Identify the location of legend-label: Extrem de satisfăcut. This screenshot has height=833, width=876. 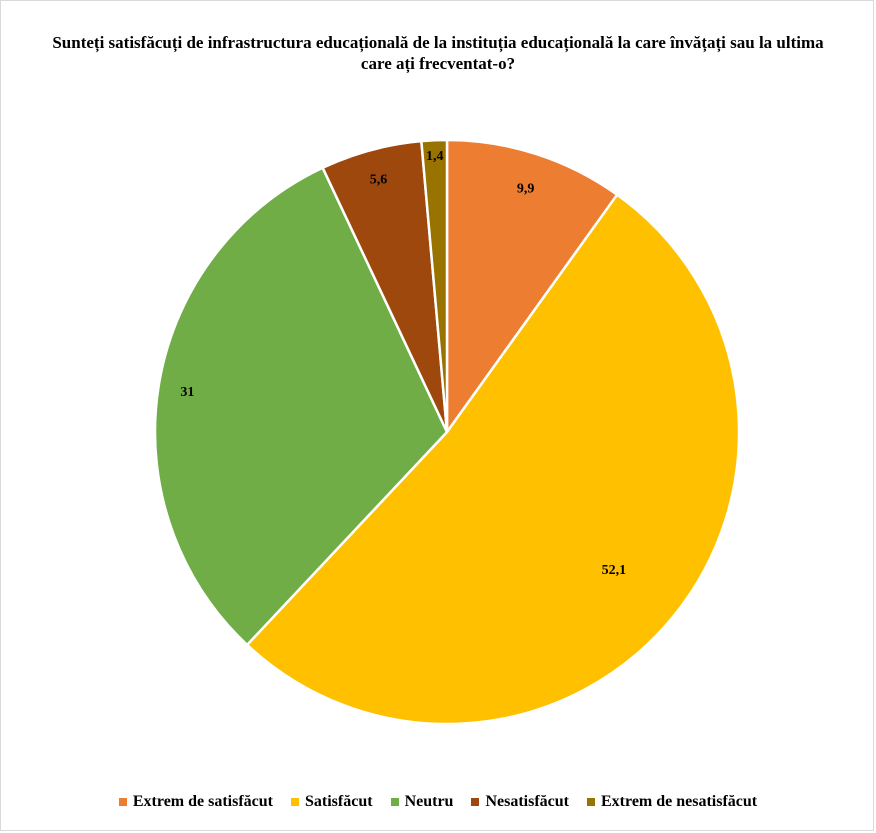
(202, 801).